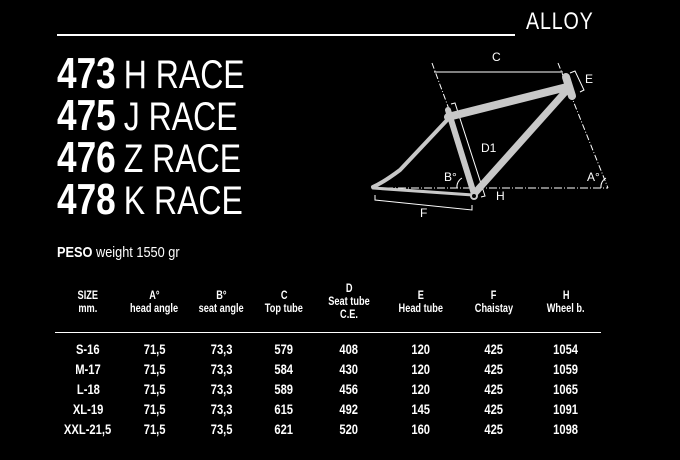  What do you see at coordinates (154, 308) in the screenshot?
I see `header-label: head angle` at bounding box center [154, 308].